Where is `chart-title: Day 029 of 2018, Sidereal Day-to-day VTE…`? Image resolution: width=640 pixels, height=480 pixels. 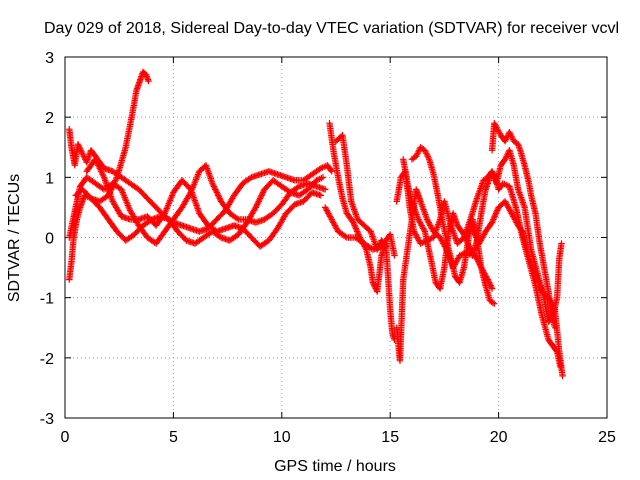
chart-title: Day 029 of 2018, Sidereal Day-to-day VTE… is located at coordinates (331, 28).